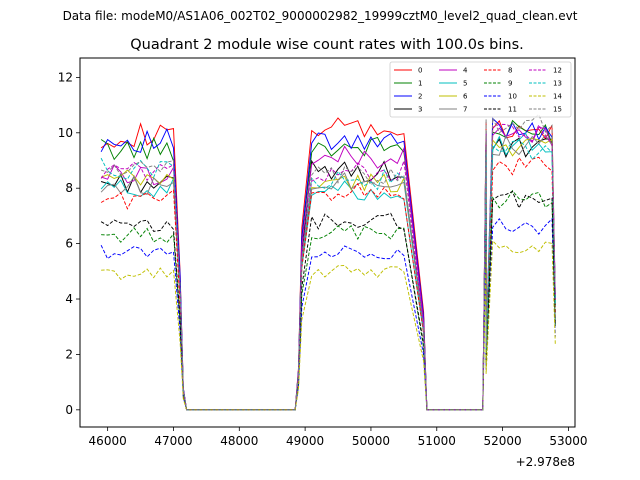 The image size is (640, 480). I want to click on y-tick-label: 0, so click(69, 410).